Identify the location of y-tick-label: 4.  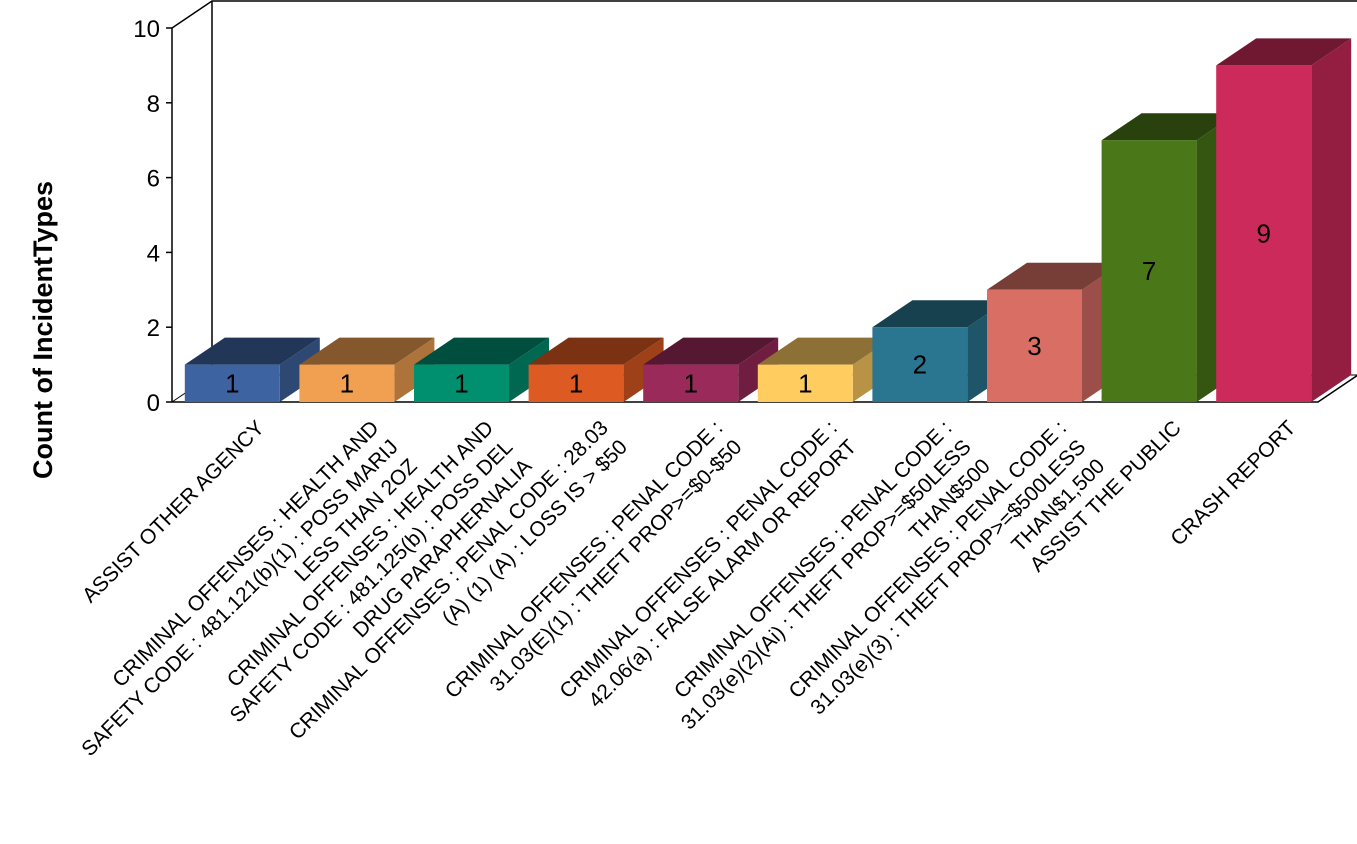
(153, 253).